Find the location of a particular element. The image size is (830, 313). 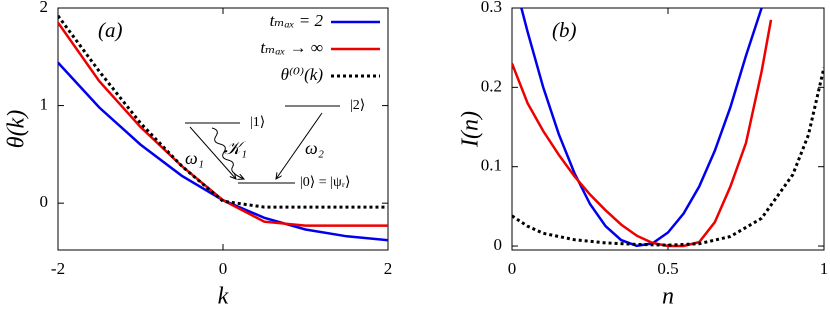

legend-label: tₘₐₓ = 2 is located at coordinates (297, 20).